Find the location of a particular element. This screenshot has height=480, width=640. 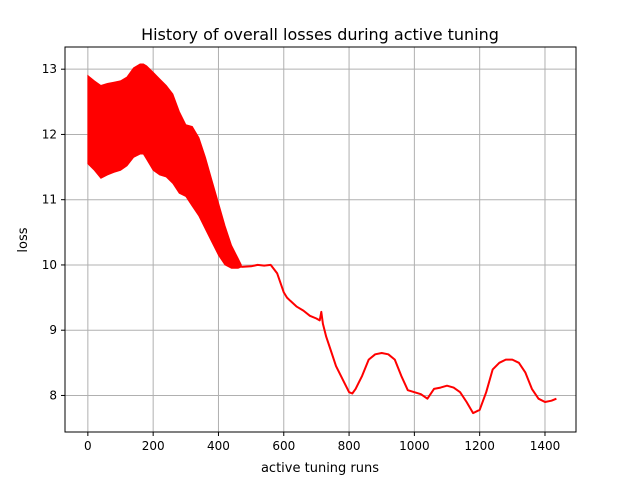

x-tick-label: 1200 is located at coordinates (479, 446).